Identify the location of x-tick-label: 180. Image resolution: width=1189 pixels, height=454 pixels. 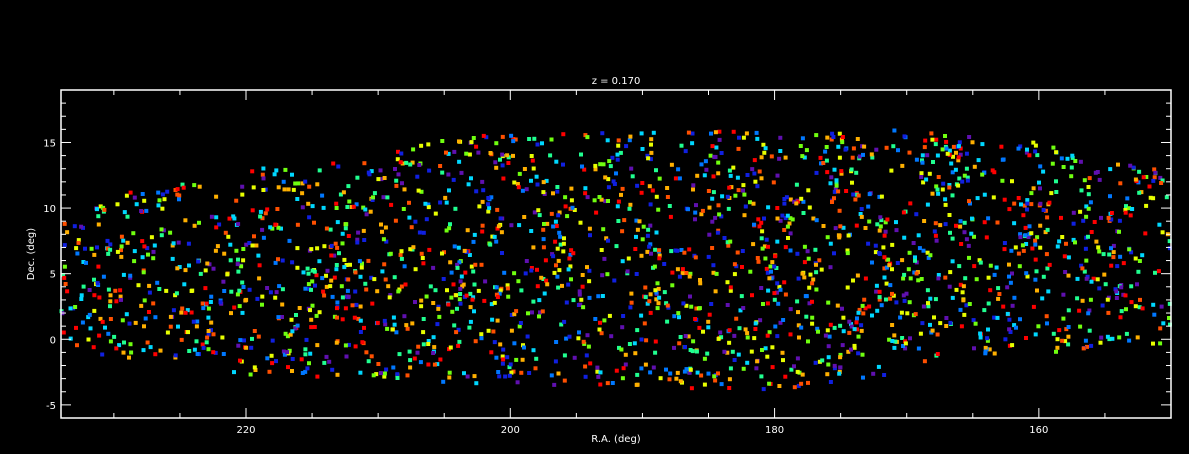
(774, 430).